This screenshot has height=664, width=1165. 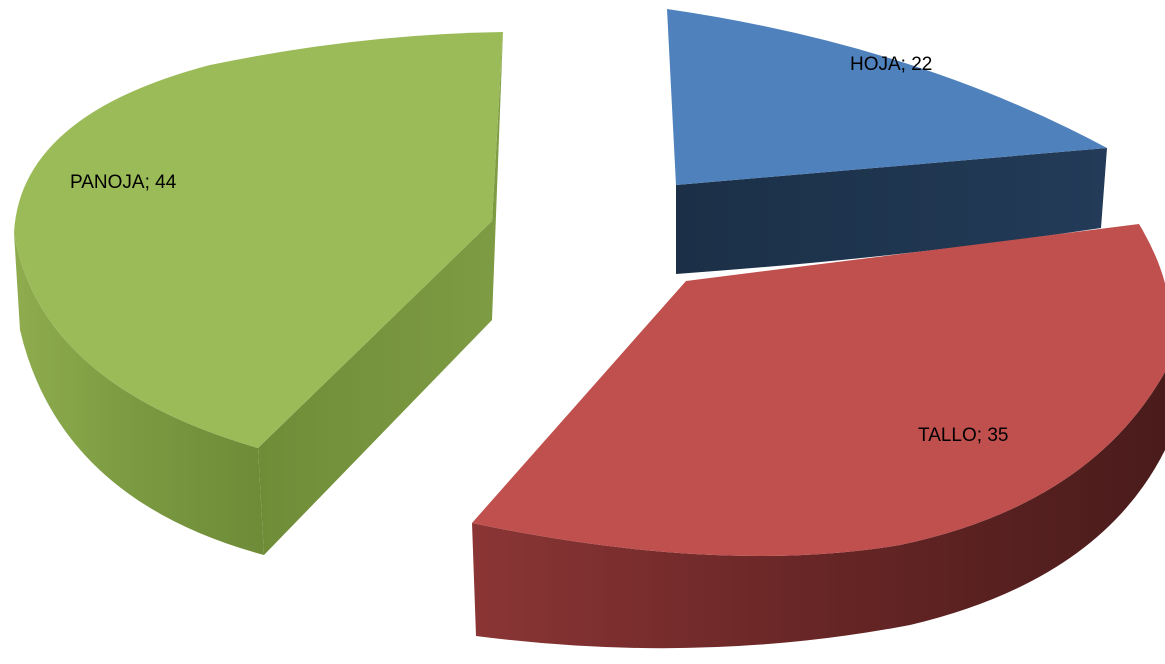 I want to click on slice-hoja-side, so click(x=891, y=211).